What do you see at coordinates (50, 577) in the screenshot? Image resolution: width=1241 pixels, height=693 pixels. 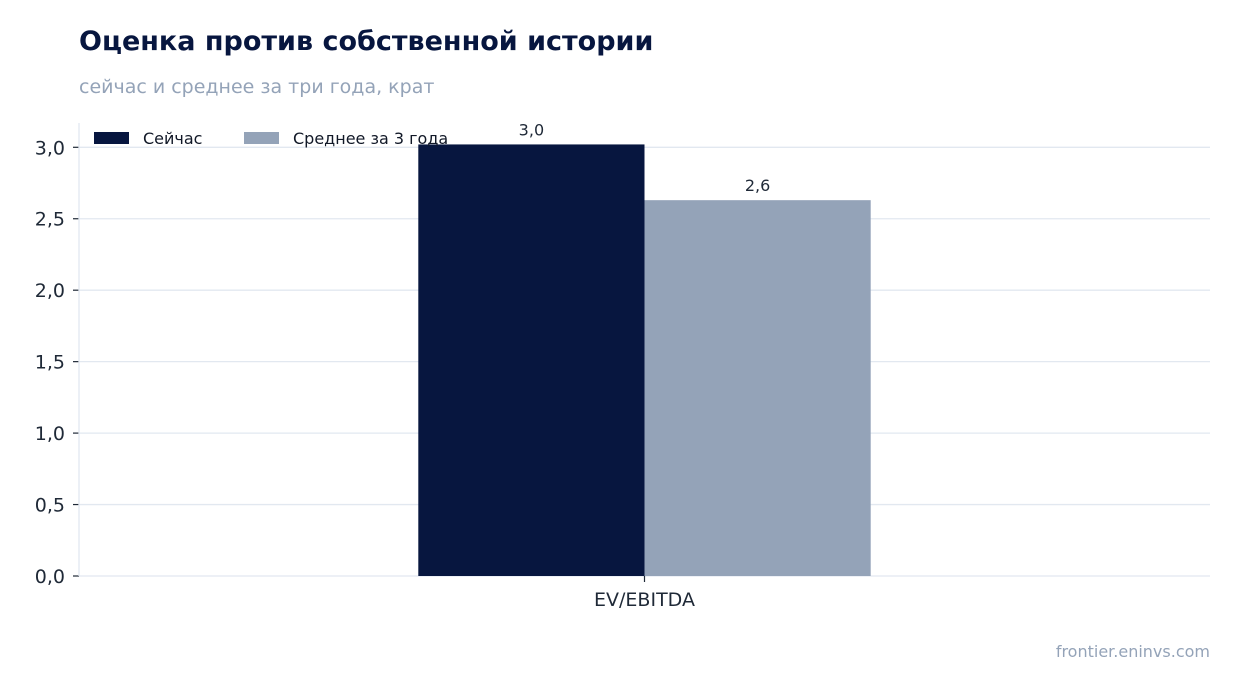 I see `y-tick-label: 0,0` at bounding box center [50, 577].